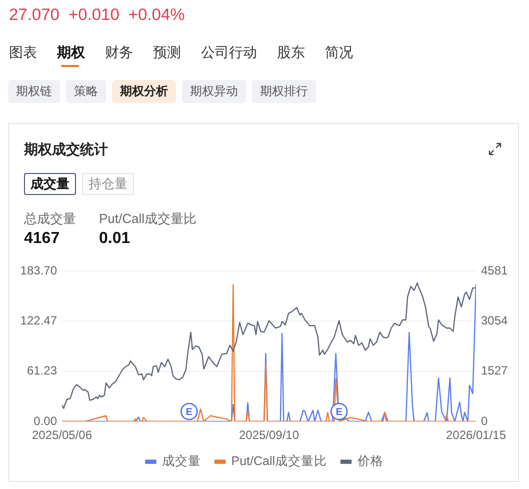 This screenshot has height=489, width=529. I want to click on x-tick-label: 2025/09/10, so click(269, 435).